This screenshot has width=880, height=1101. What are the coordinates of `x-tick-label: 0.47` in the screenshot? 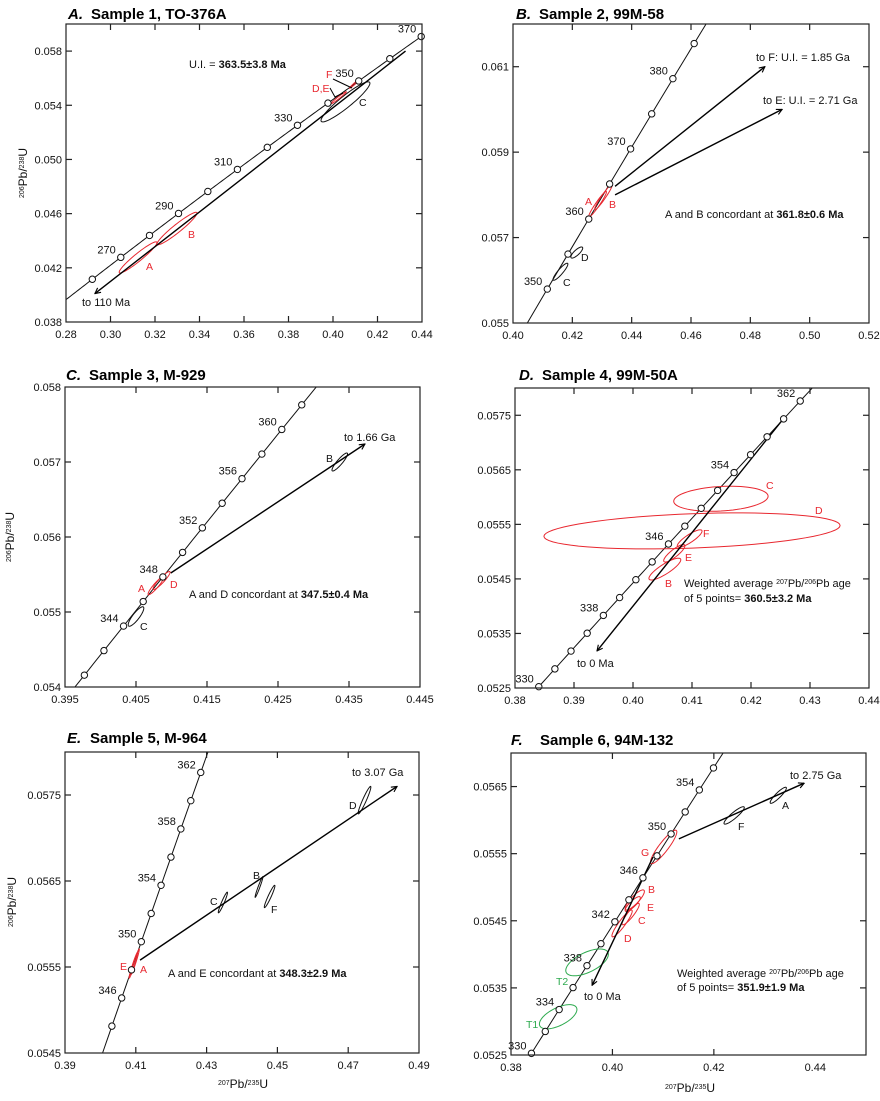 It's located at (347, 1066).